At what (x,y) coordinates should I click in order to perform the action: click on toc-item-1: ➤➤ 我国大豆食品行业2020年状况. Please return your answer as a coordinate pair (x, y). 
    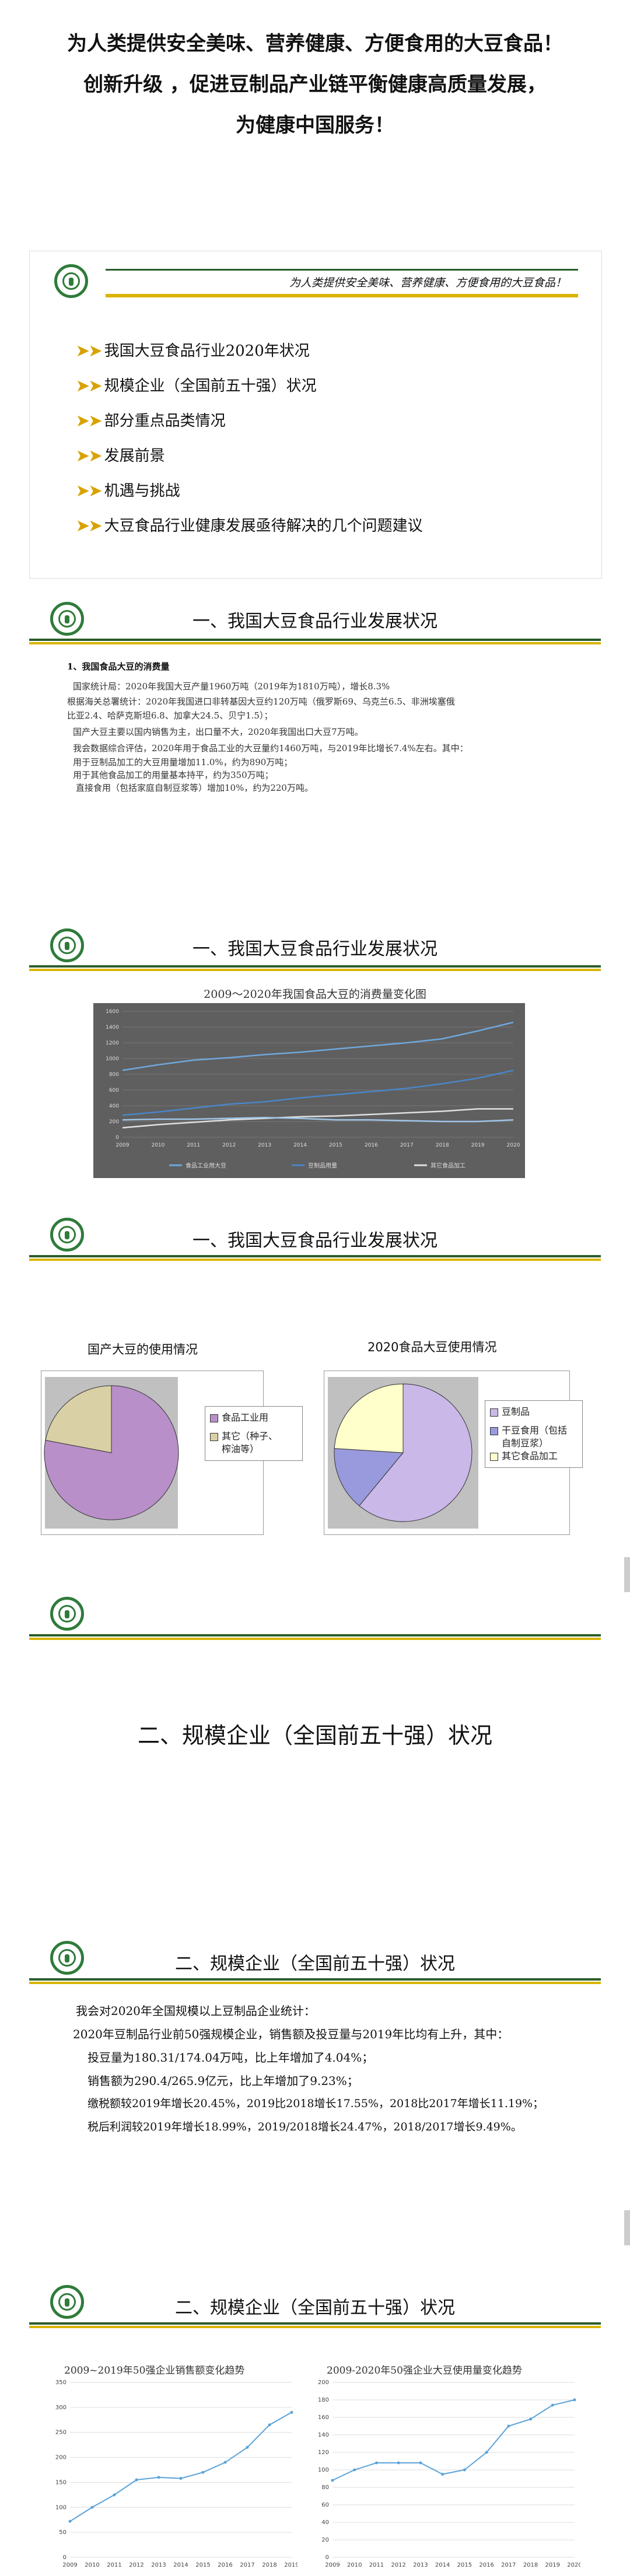
    Looking at the image, I should click on (193, 351).